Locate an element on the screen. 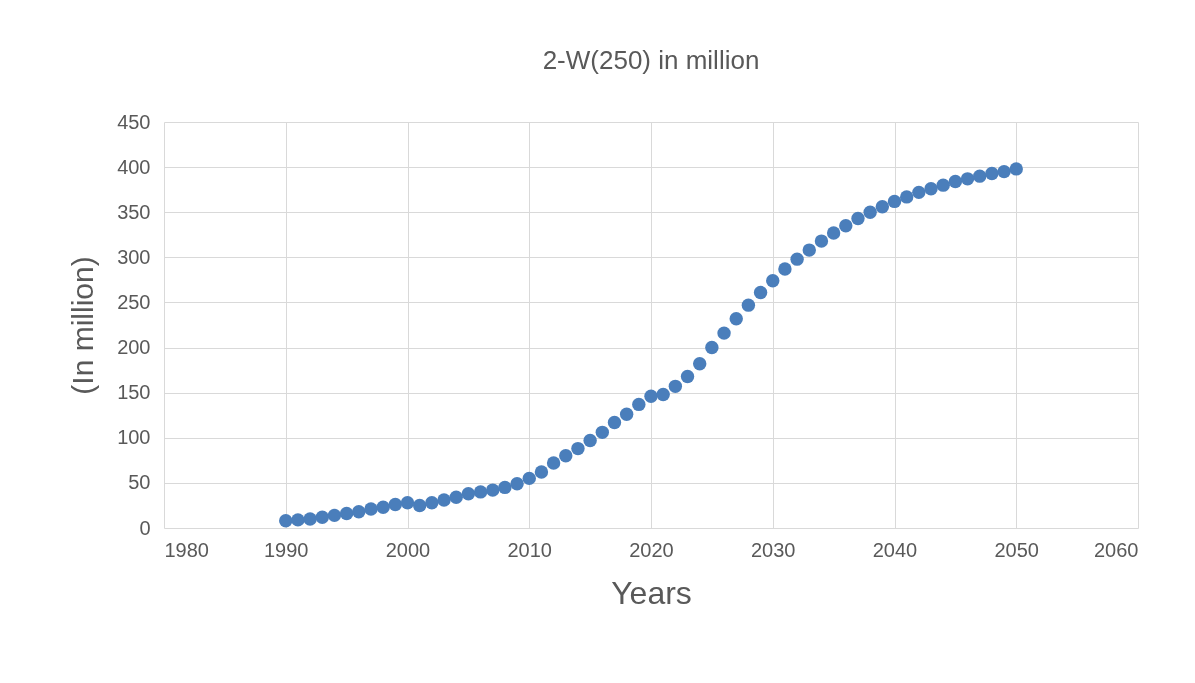 The width and height of the screenshot is (1195, 683). x-tick-label: 1980 is located at coordinates (186, 549).